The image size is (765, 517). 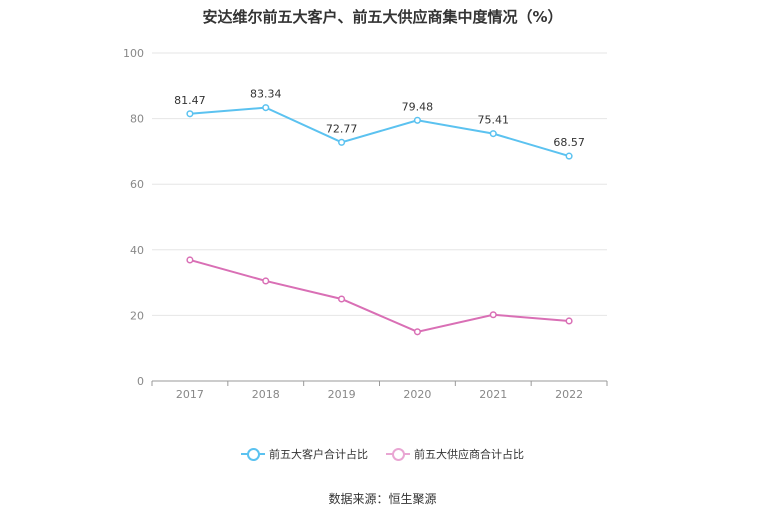 I want to click on x-tick-label: 2020, so click(x=417, y=394).